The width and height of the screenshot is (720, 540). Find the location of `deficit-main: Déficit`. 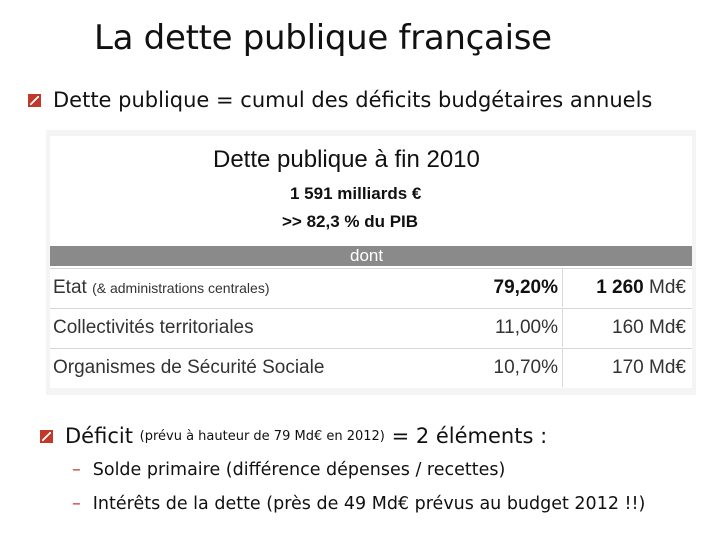

deficit-main: Déficit is located at coordinates (99, 436).